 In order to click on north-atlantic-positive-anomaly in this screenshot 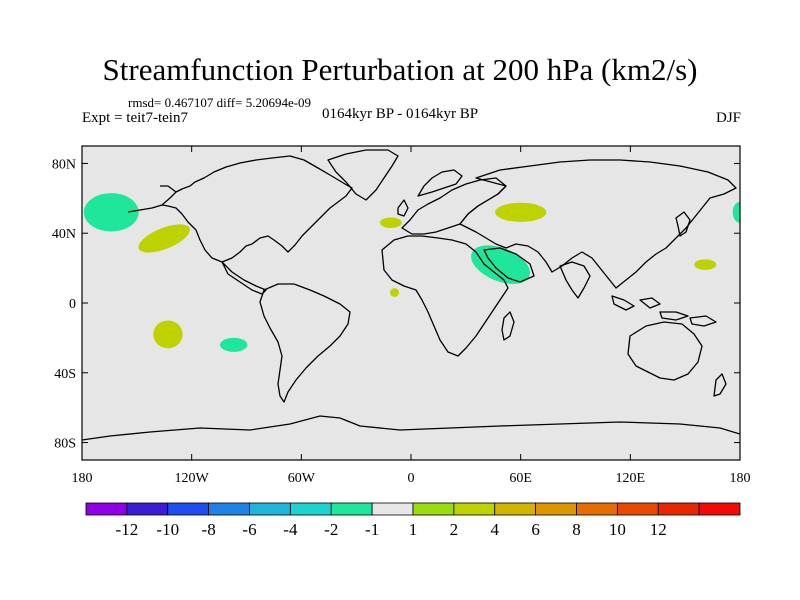, I will do `click(390, 222)`.